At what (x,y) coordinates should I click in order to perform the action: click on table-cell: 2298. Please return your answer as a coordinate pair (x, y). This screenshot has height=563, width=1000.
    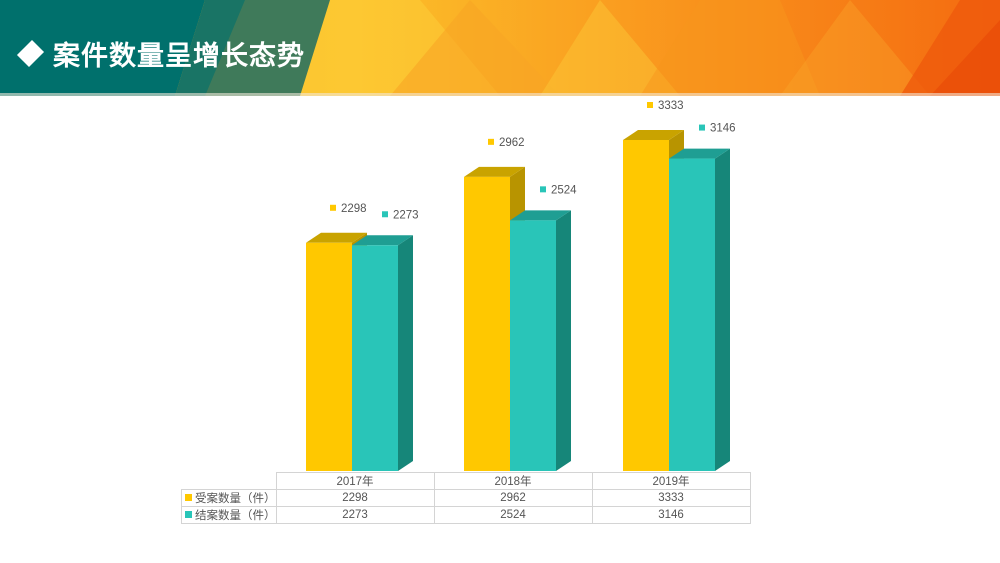
    Looking at the image, I should click on (355, 498).